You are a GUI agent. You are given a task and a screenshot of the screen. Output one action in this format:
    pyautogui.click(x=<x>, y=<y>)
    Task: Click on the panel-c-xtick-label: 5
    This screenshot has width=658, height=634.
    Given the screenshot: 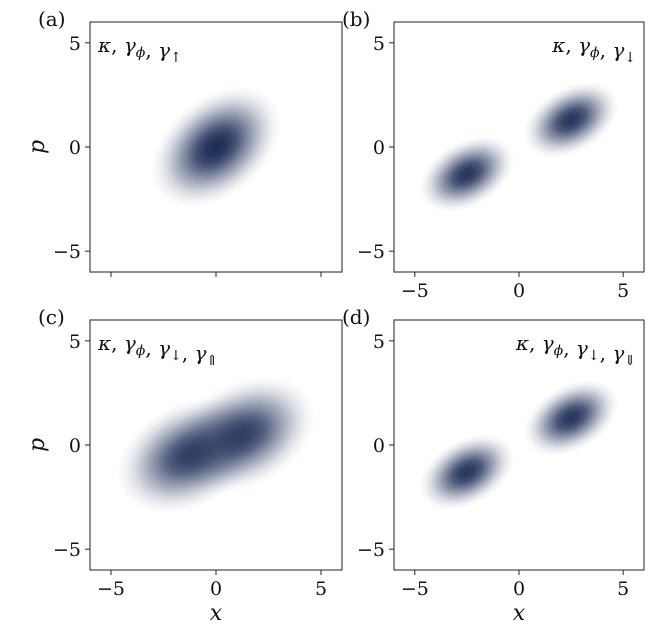 What is the action you would take?
    pyautogui.click(x=321, y=589)
    